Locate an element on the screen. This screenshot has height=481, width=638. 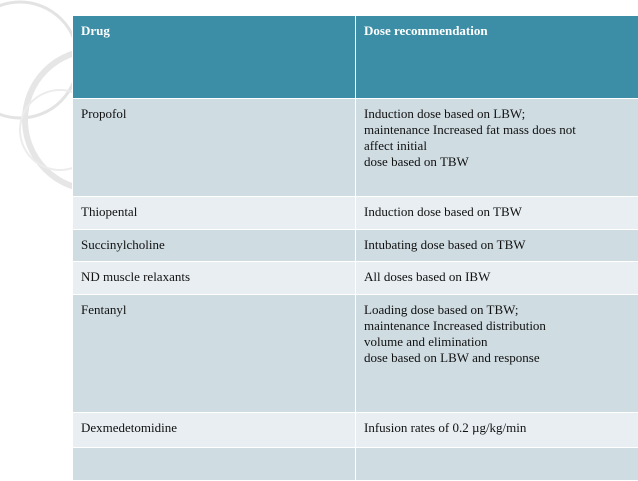
table-cell: Dexmedetomidine is located at coordinates (214, 430).